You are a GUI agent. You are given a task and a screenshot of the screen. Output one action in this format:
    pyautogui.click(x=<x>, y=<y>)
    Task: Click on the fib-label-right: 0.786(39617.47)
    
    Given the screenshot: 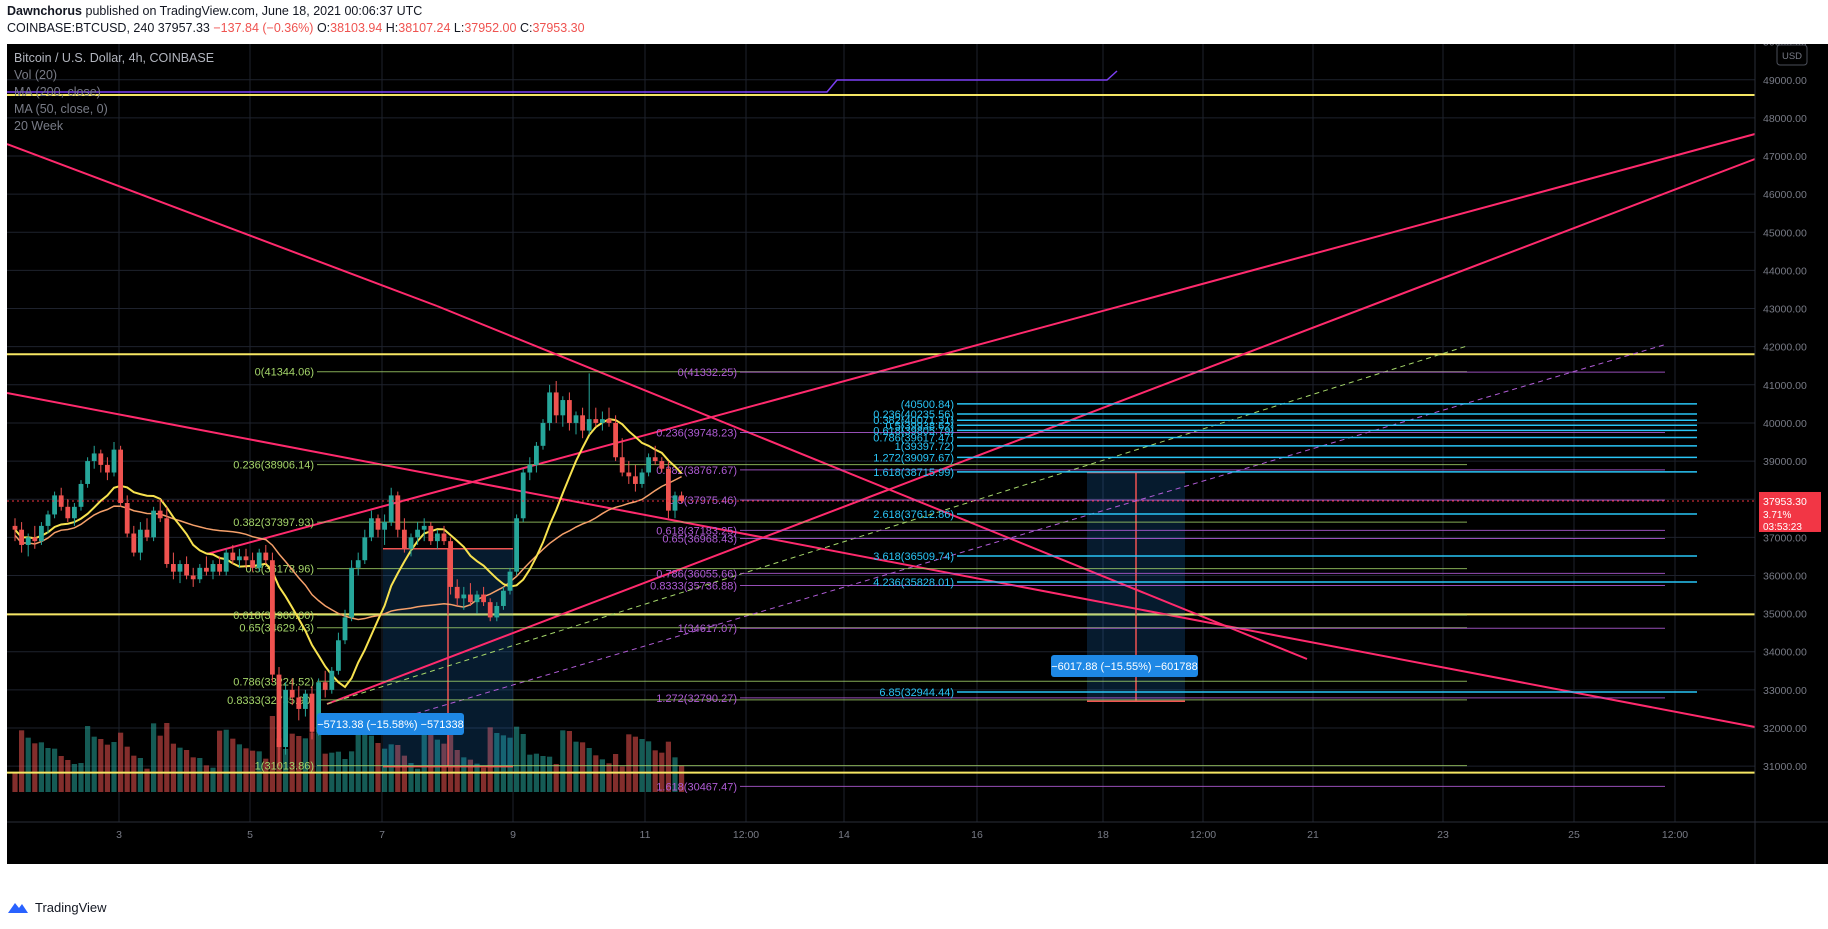 What is the action you would take?
    pyautogui.click(x=913, y=439)
    